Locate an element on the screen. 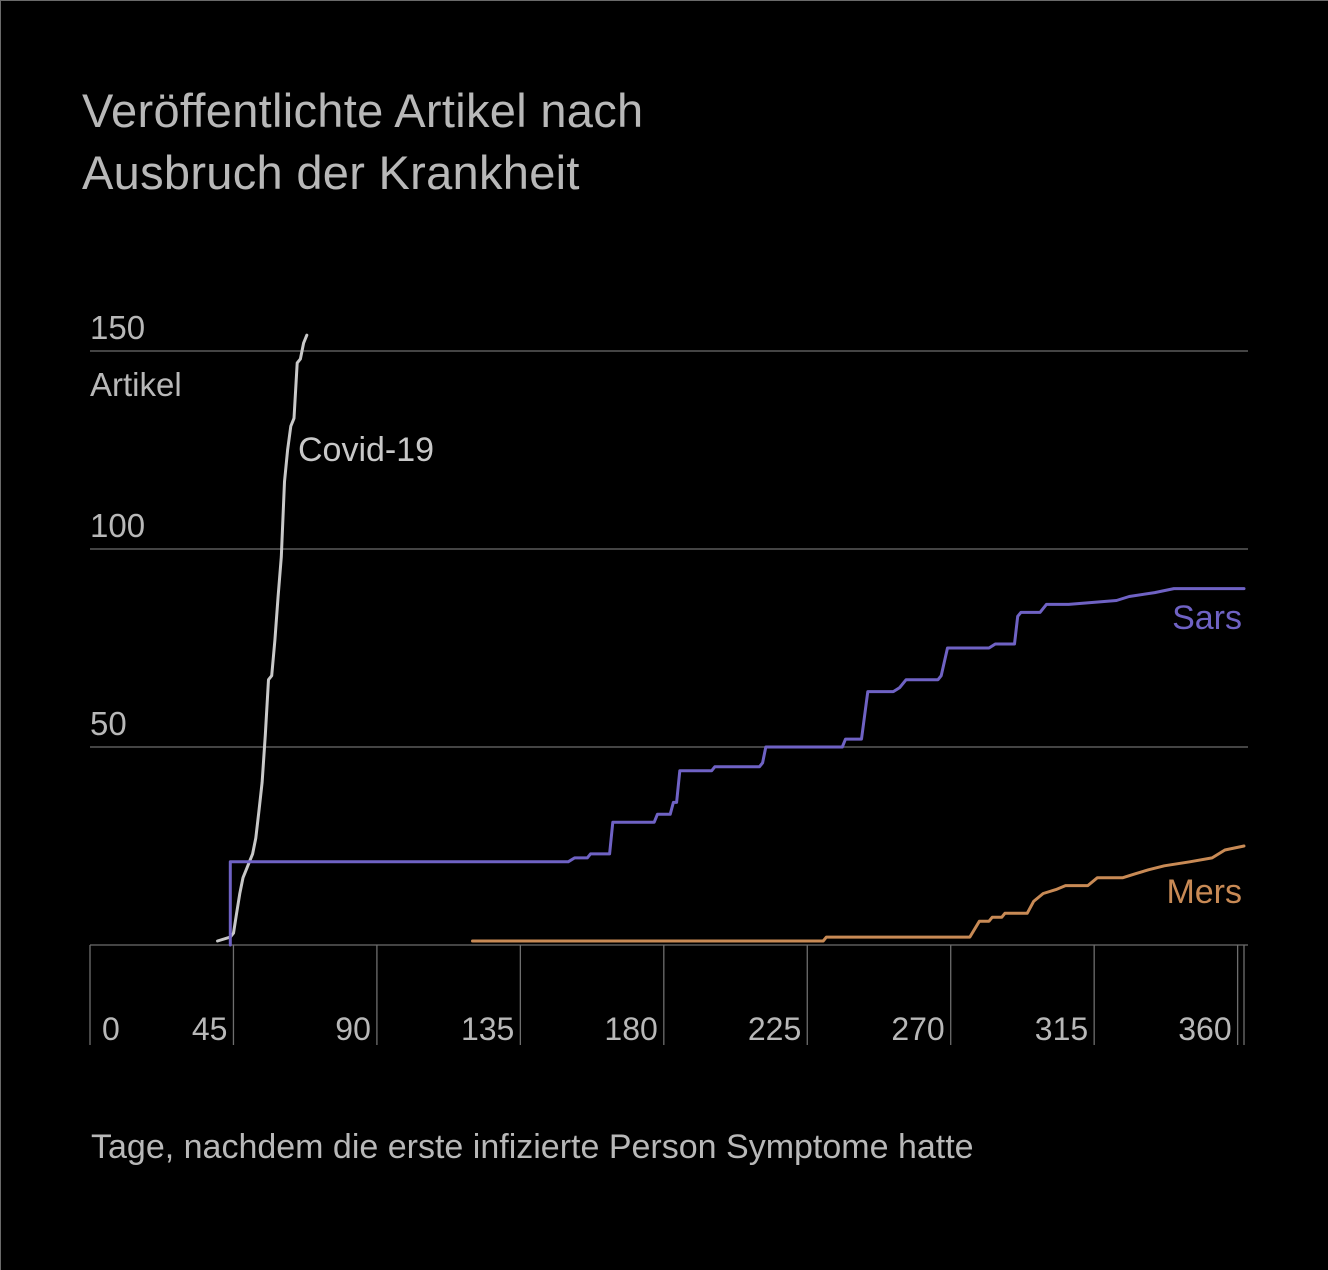  x-tick-label-45: 45 is located at coordinates (210, 1029).